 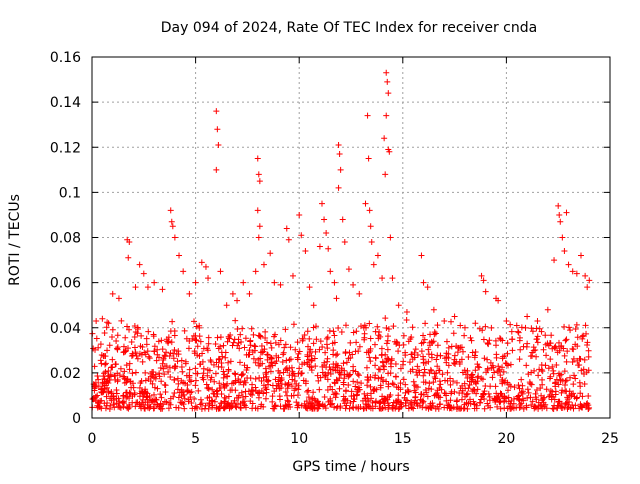 I want to click on y-tick-label: 0.16, so click(x=65, y=58).